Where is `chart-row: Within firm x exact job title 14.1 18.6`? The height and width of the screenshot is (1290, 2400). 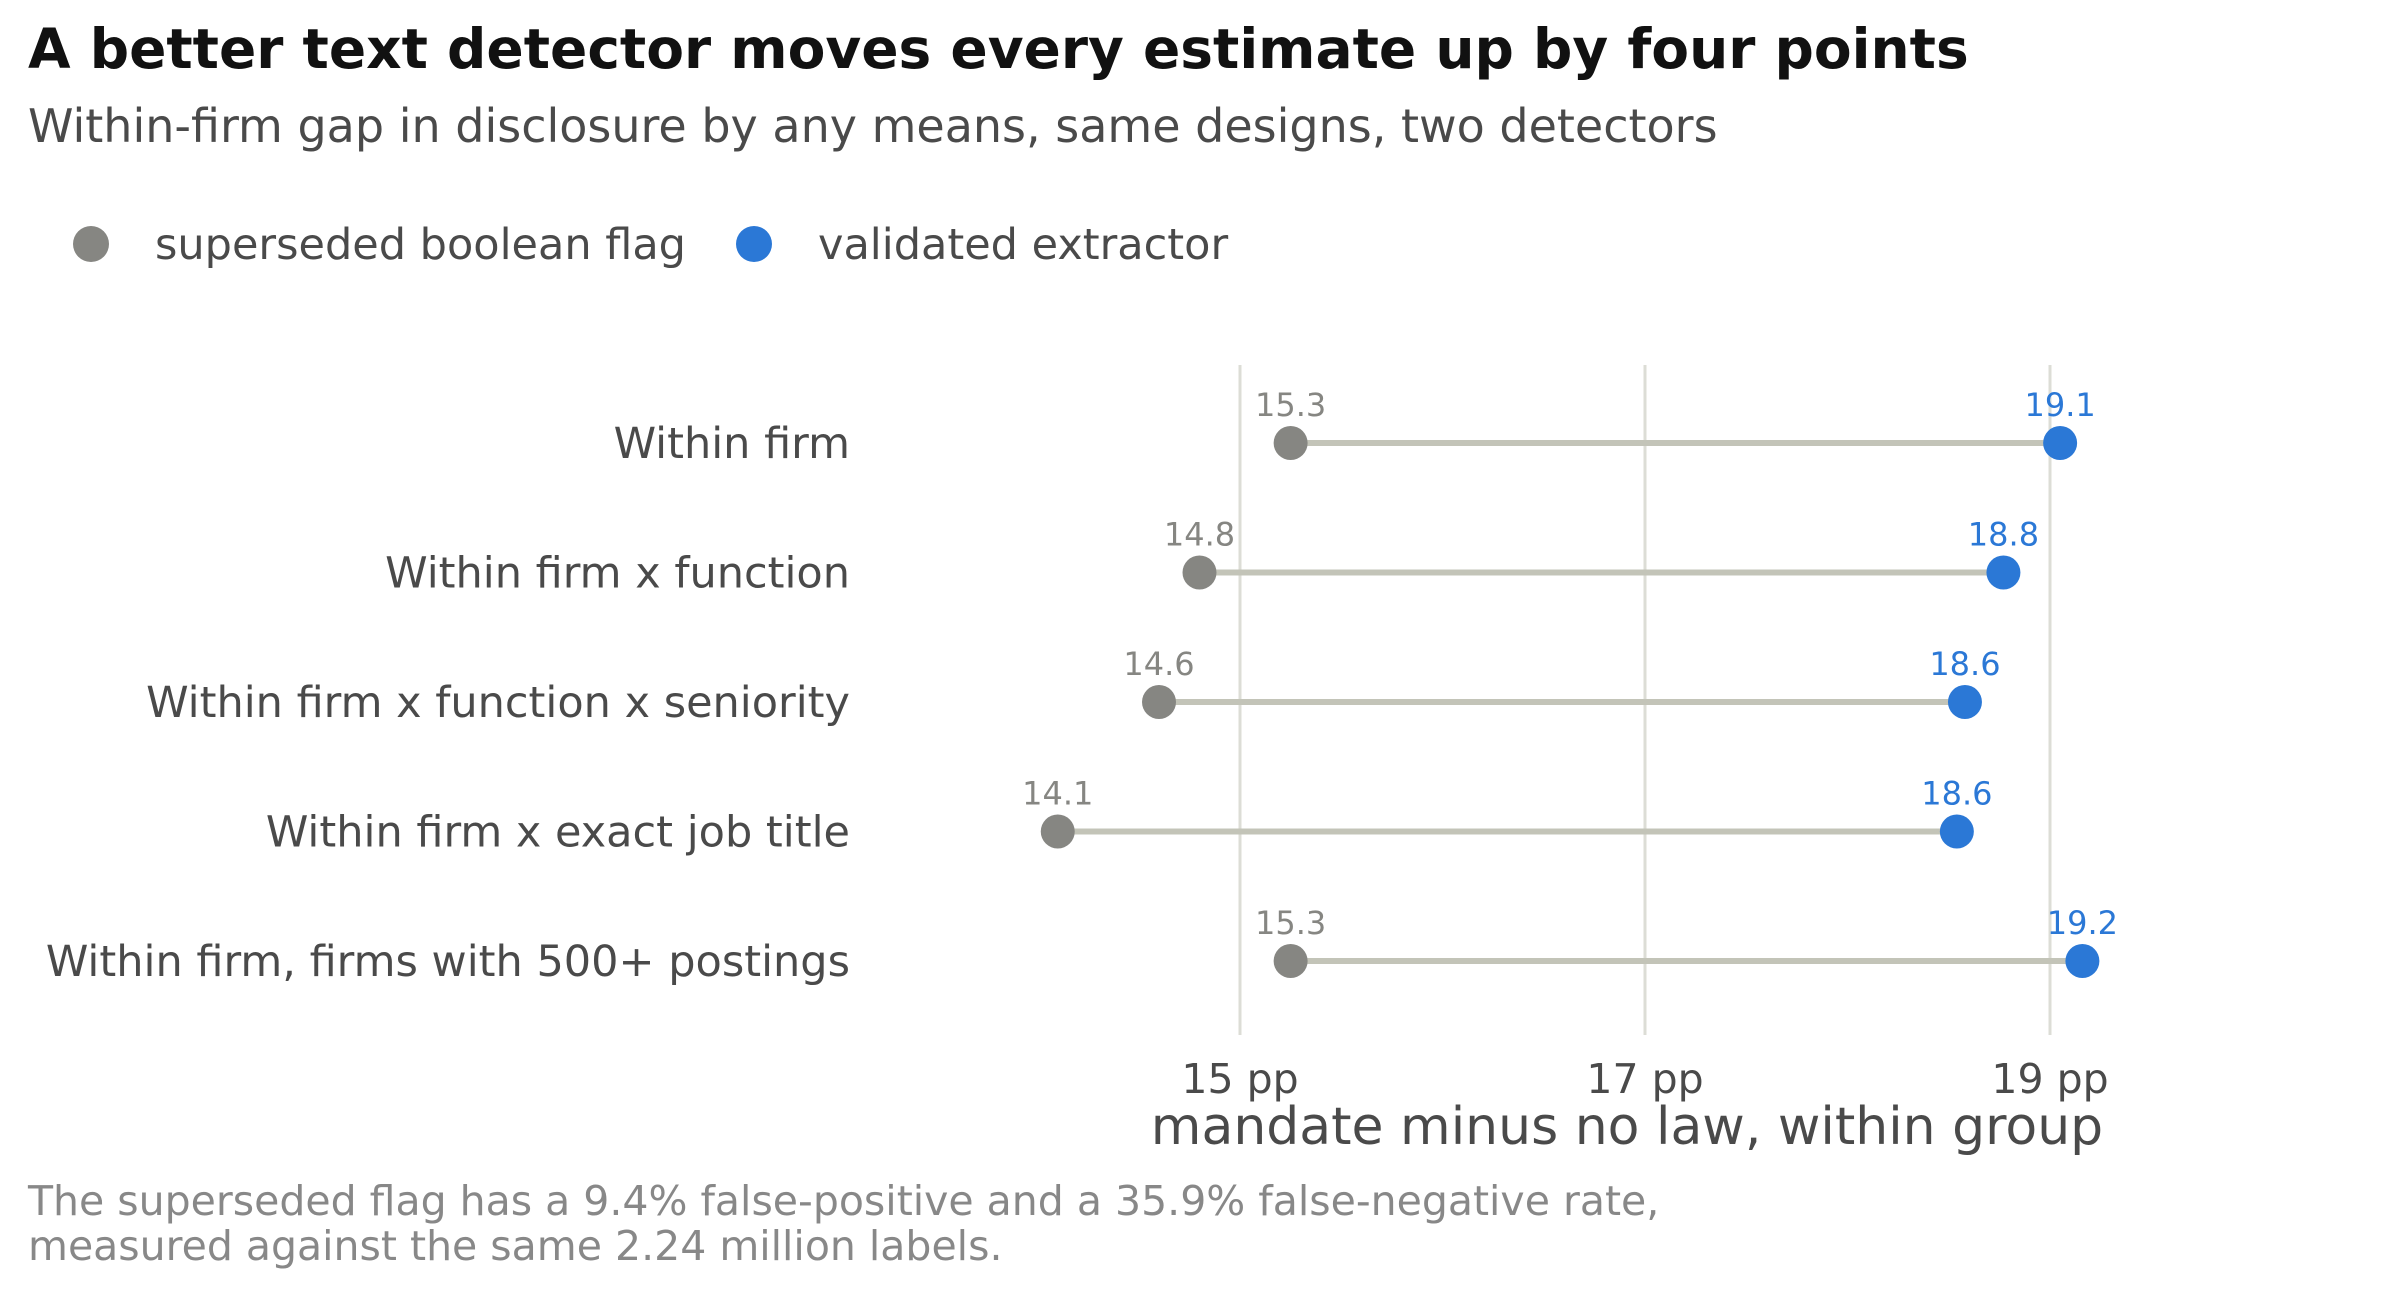 chart-row: Within firm x exact job title 14.1 18.6 is located at coordinates (1129, 816).